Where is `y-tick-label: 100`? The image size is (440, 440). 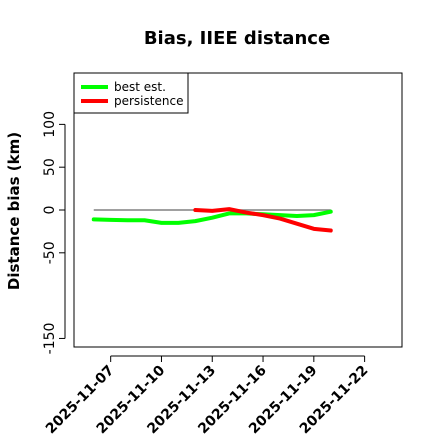
y-tick-label: 100 is located at coordinates (50, 124).